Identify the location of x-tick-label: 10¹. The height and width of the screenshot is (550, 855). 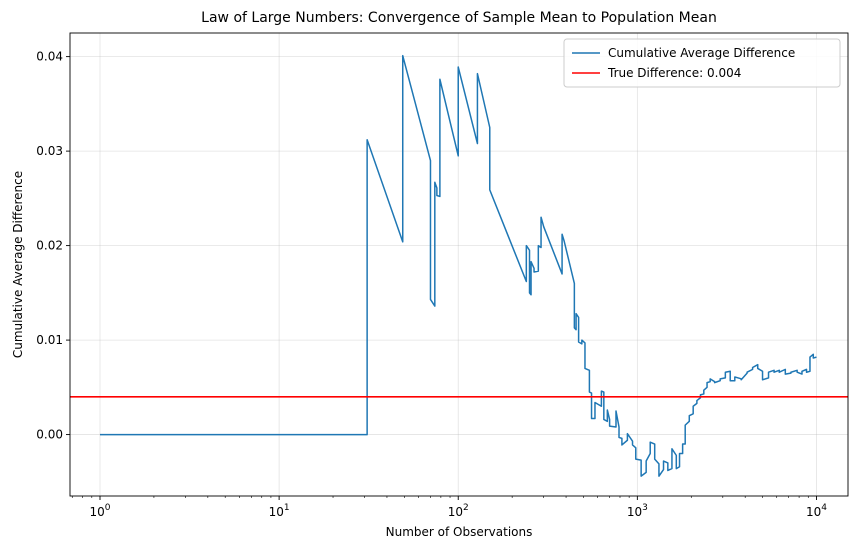
(279, 511).